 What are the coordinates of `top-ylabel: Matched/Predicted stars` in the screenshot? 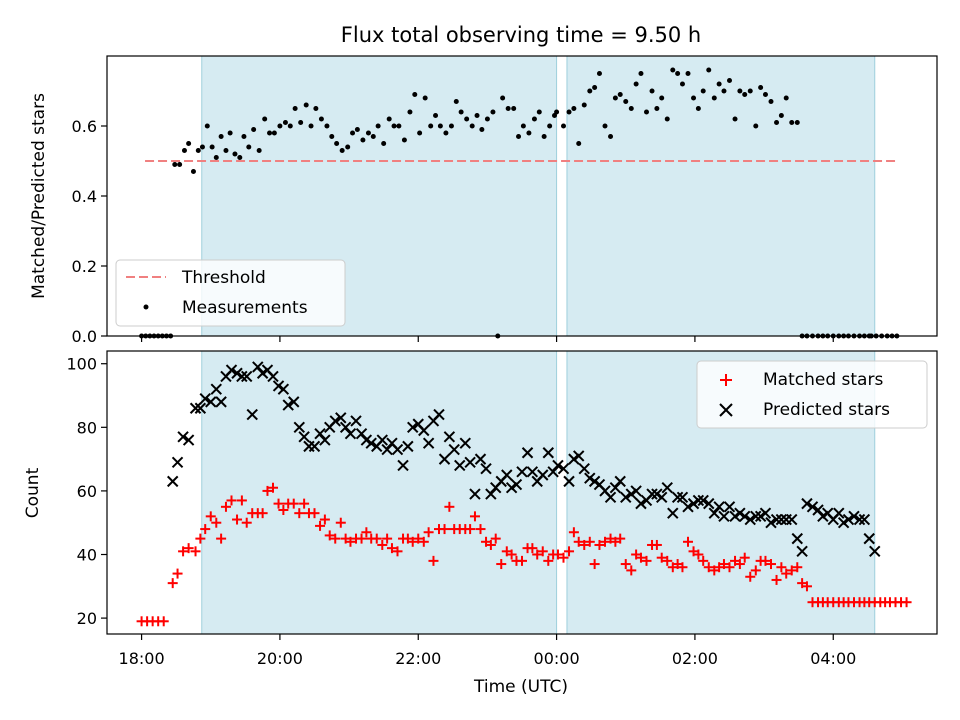 It's located at (39, 196).